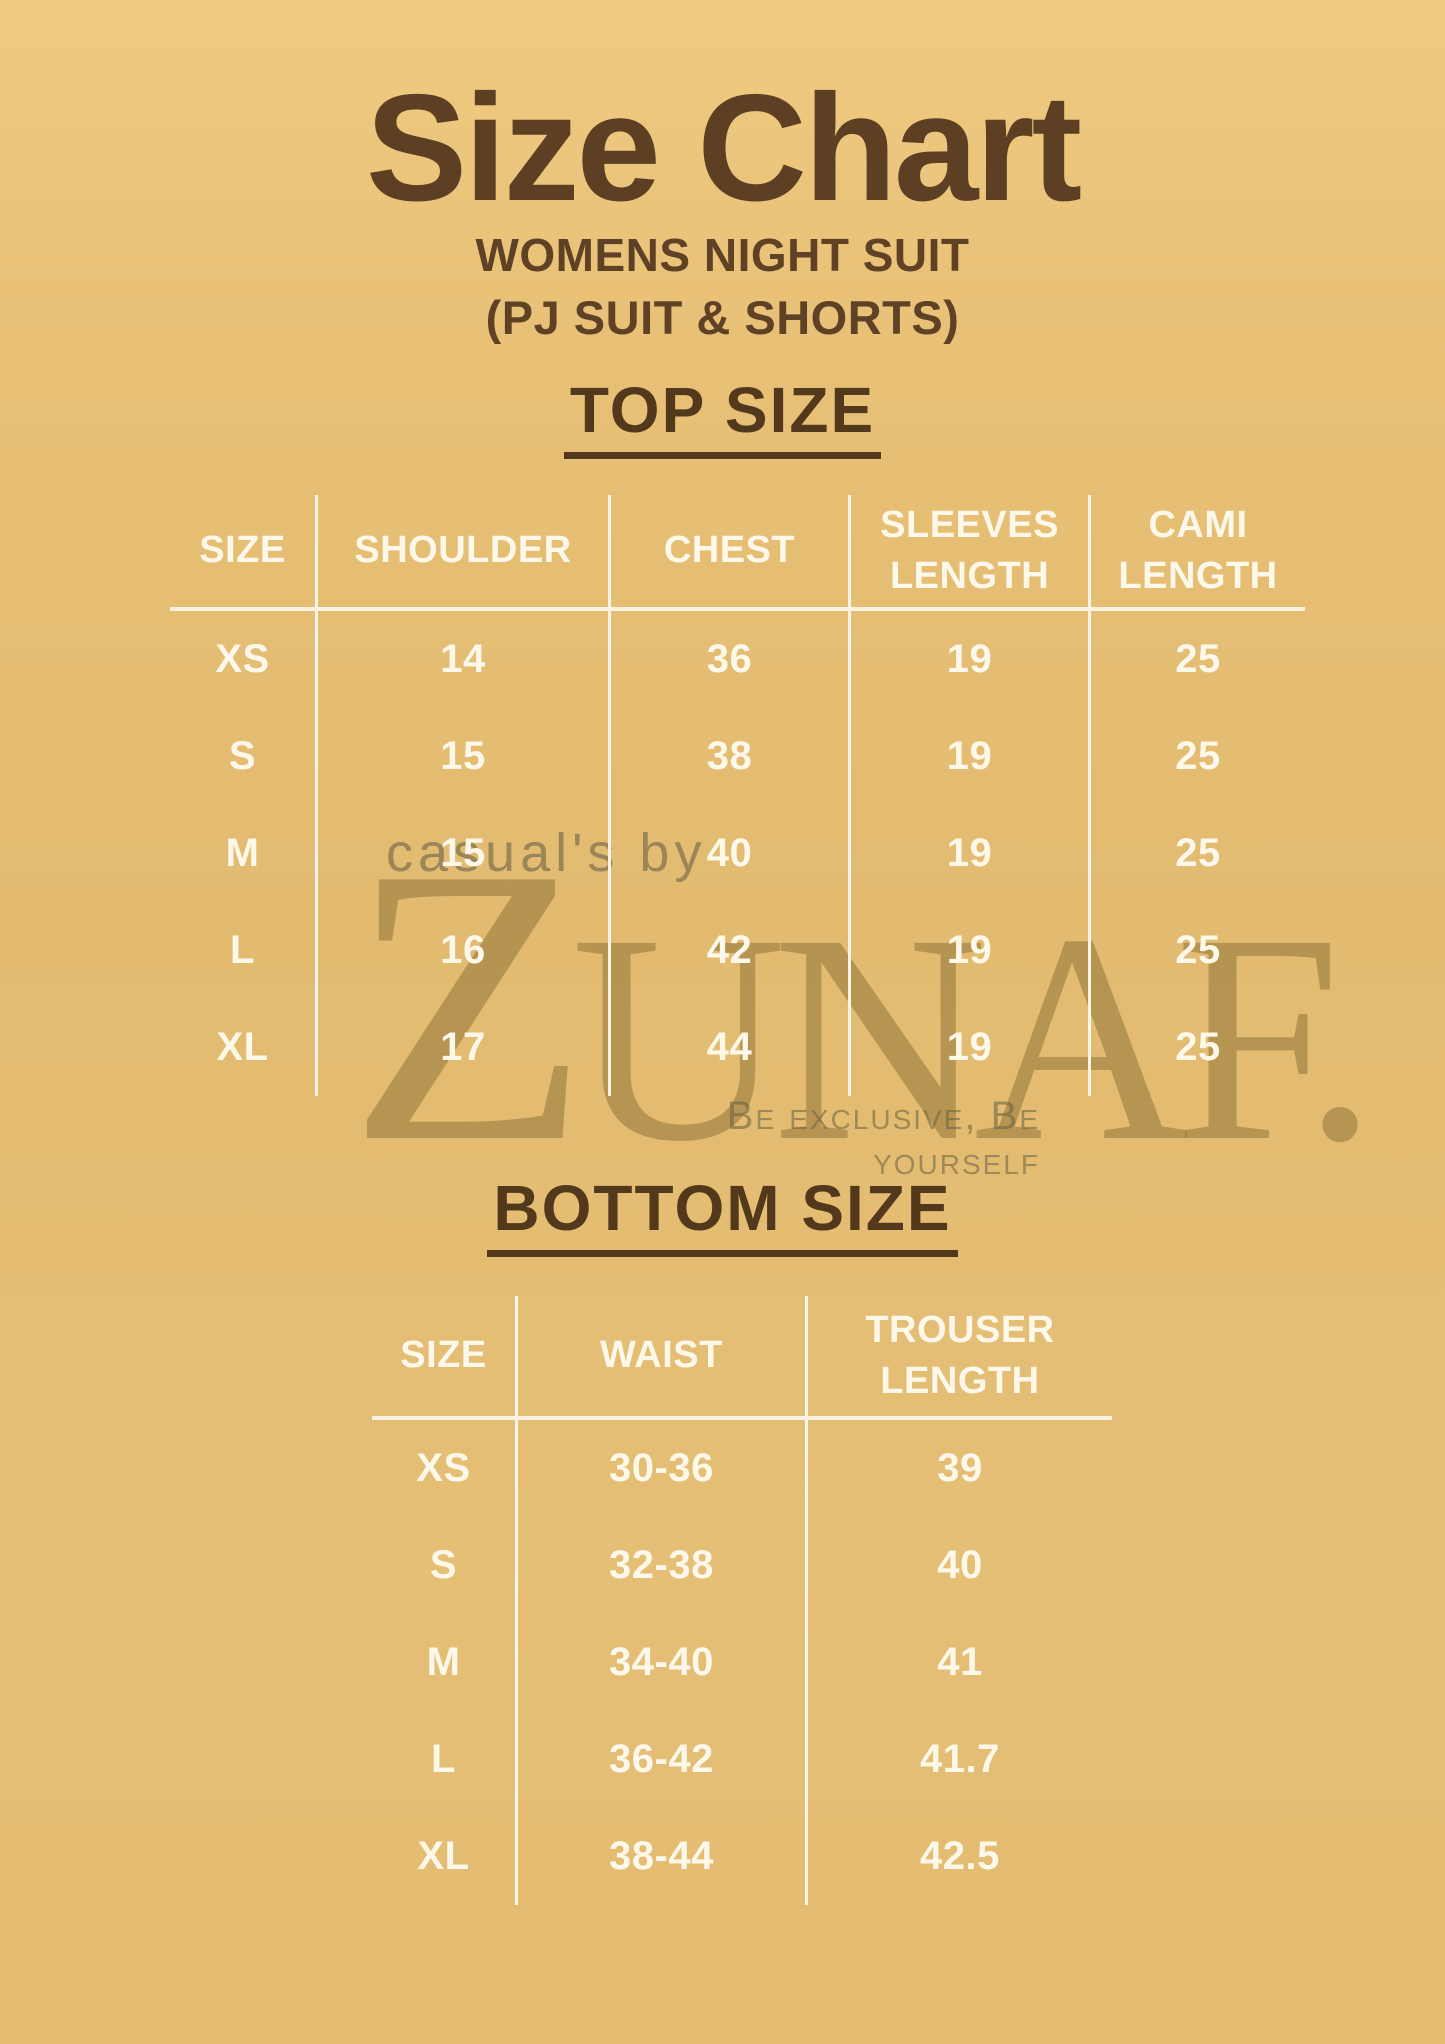 The image size is (1445, 2044). I want to click on cell-waist: 38-44, so click(659, 1856).